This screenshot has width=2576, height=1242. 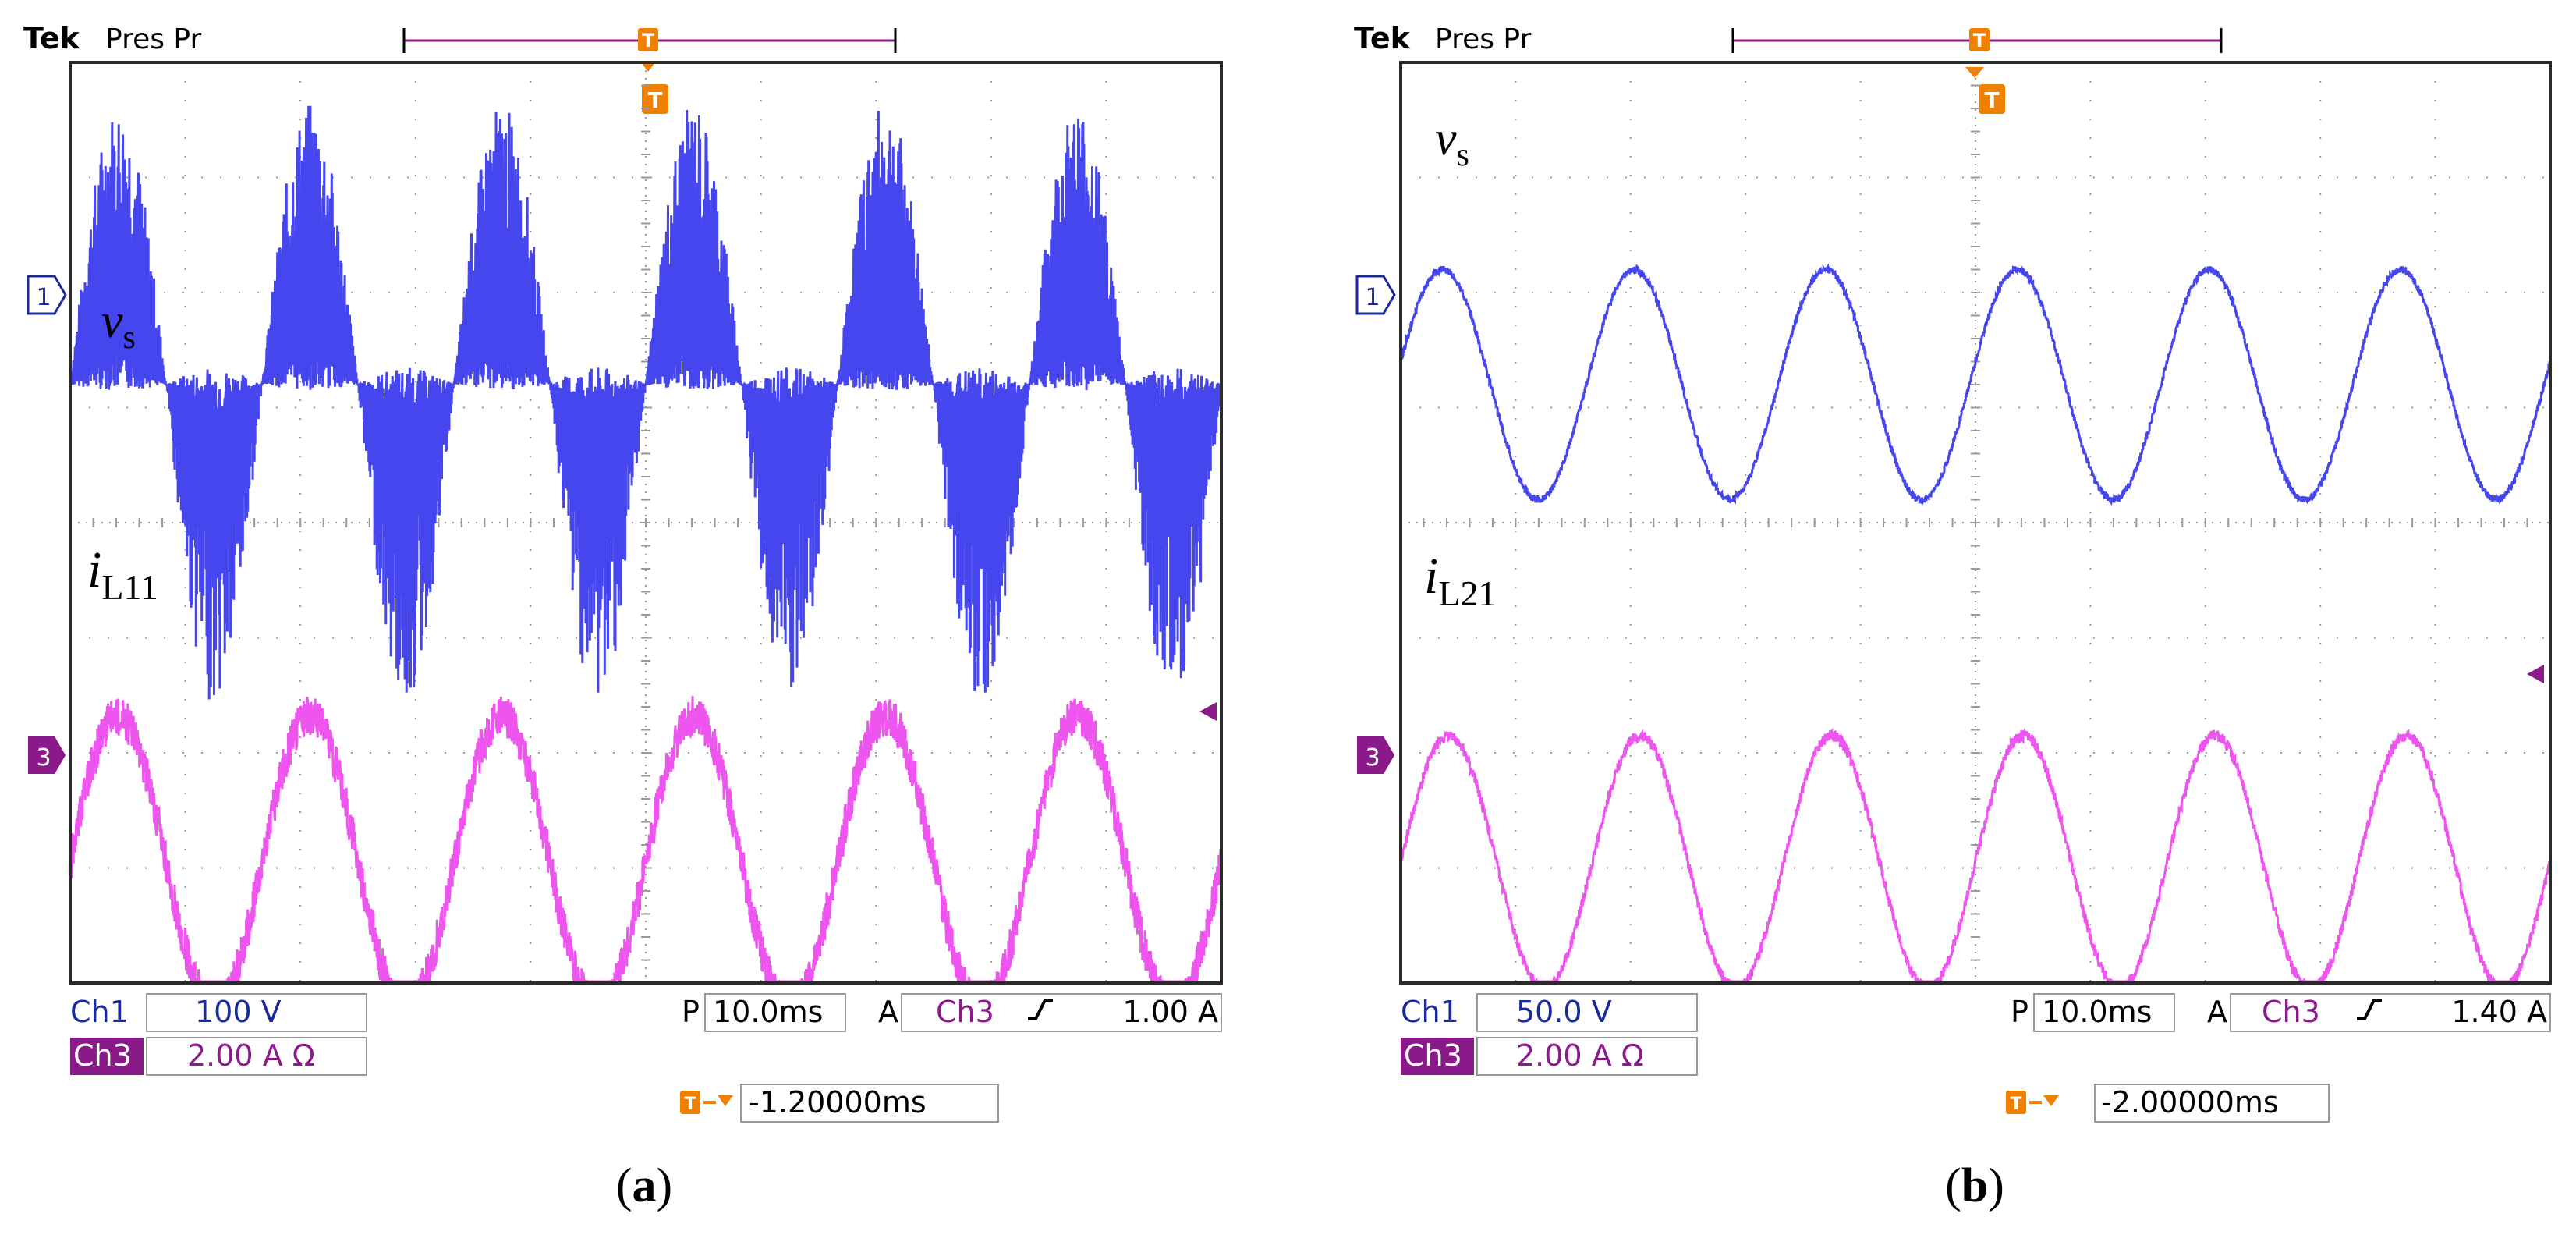 What do you see at coordinates (644, 1185) in the screenshot?
I see `caption-a: (a)` at bounding box center [644, 1185].